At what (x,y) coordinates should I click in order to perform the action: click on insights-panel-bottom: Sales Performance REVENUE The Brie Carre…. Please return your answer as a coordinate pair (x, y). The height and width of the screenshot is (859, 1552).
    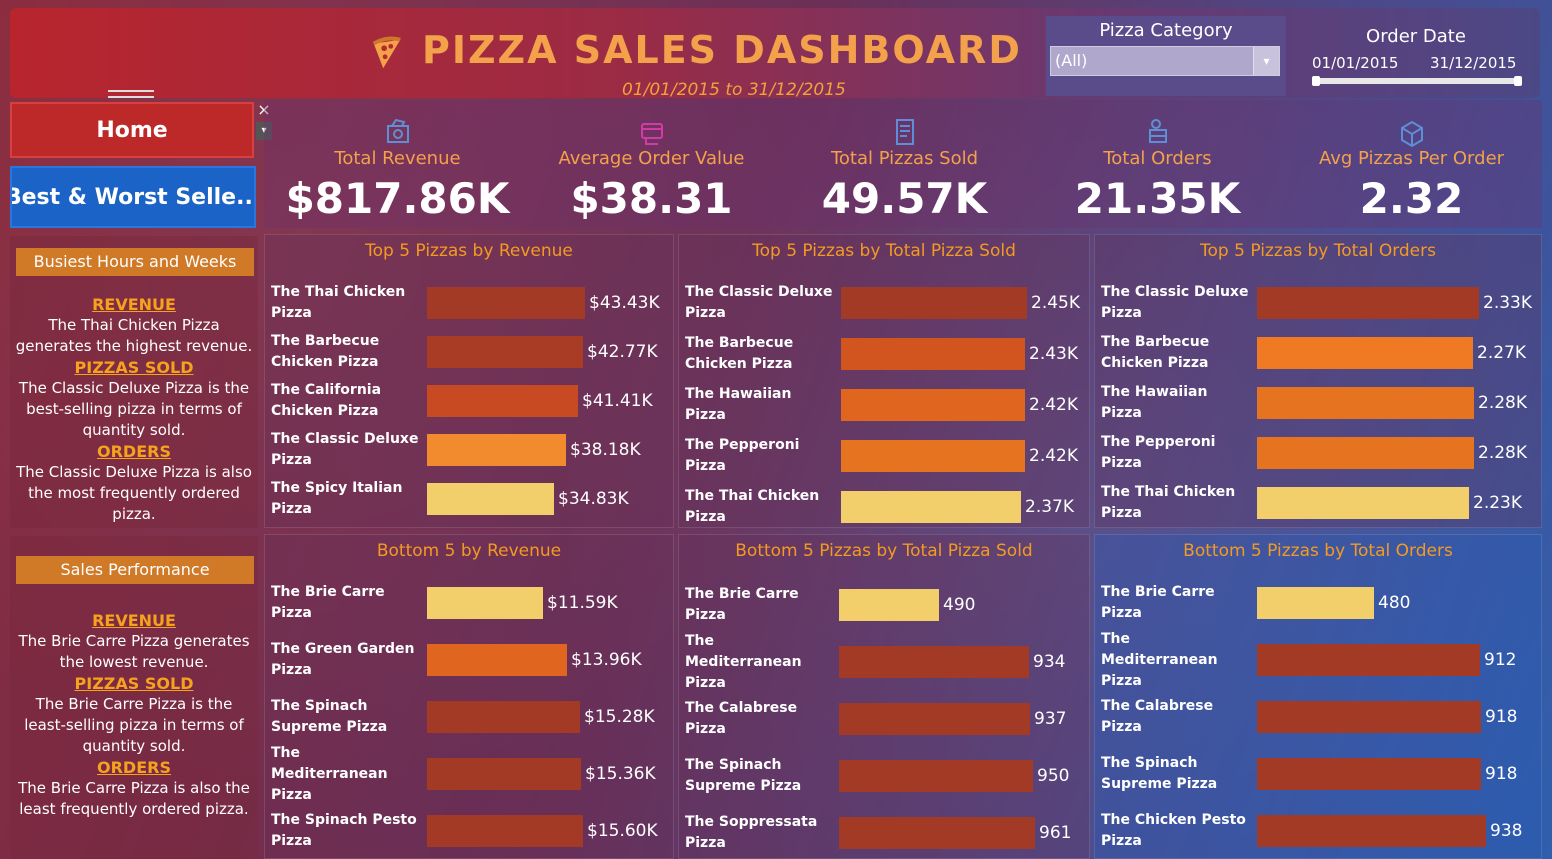
    Looking at the image, I should click on (134, 697).